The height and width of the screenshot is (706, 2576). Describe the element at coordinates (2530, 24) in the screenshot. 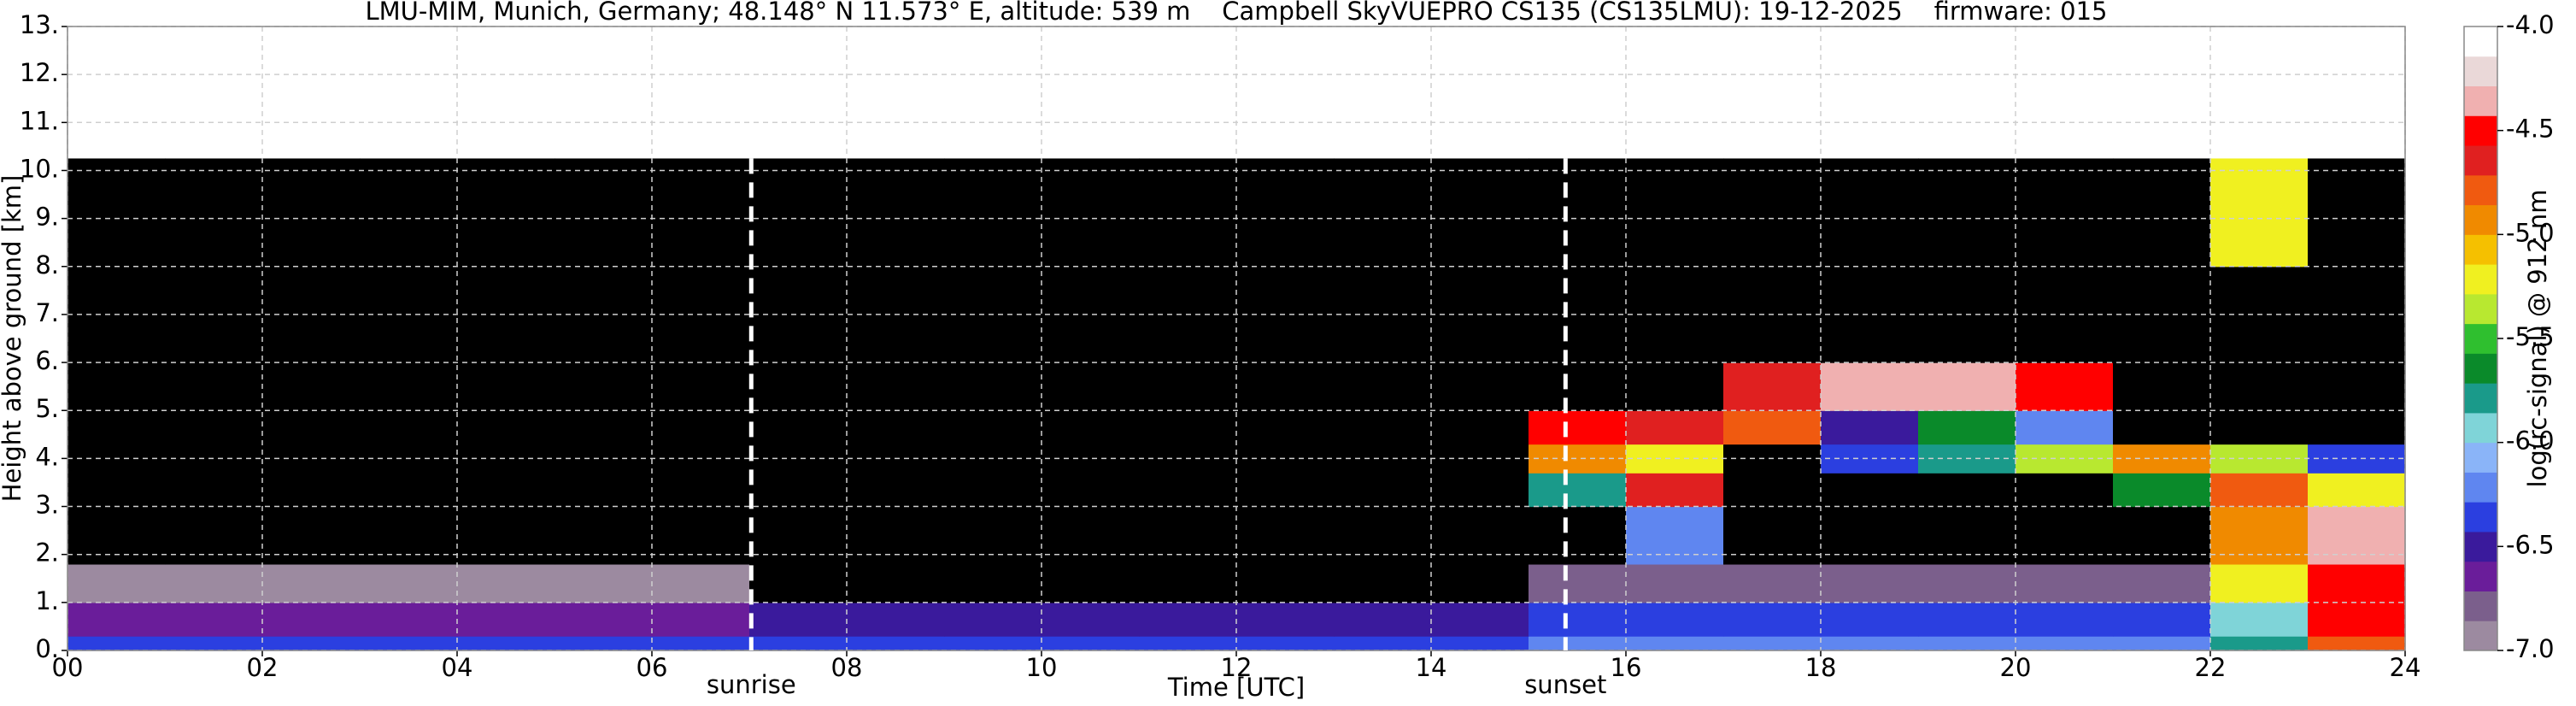

I see `colorbar-tick-label: -4.0` at that location.